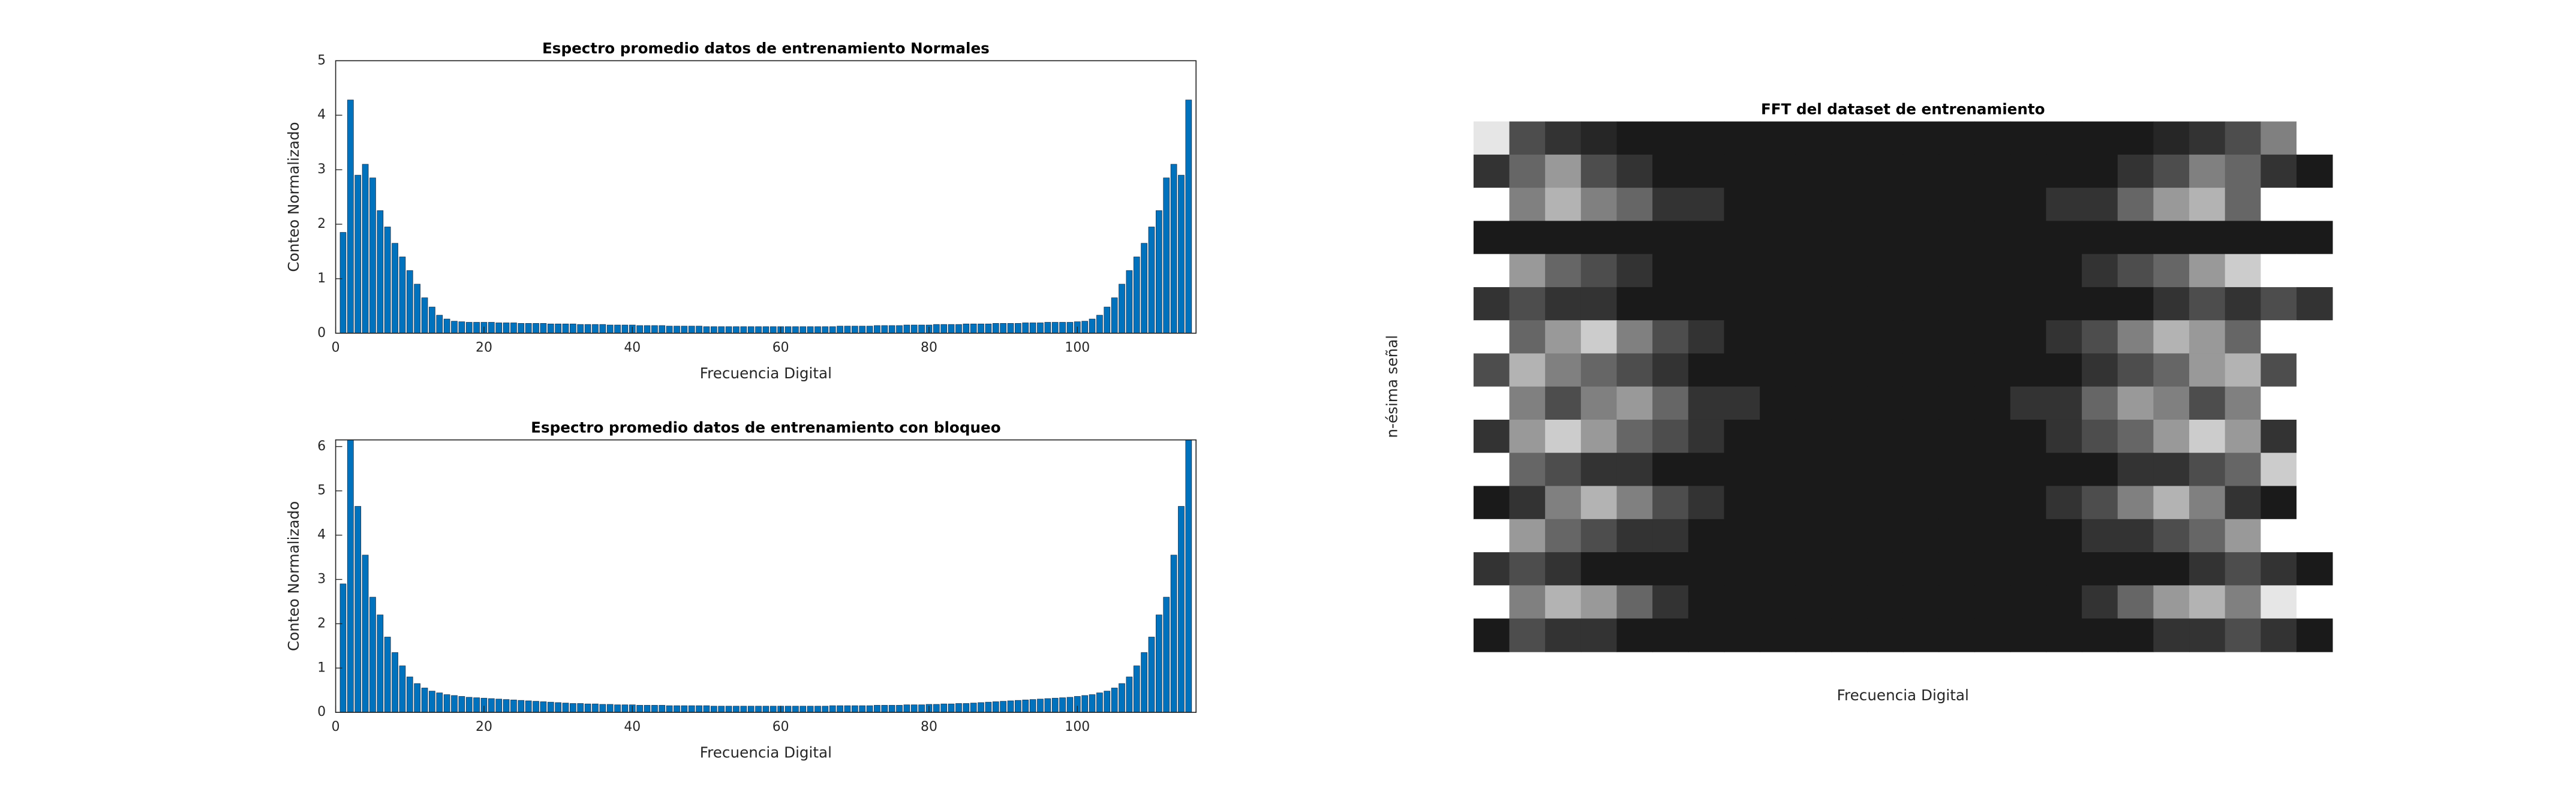 The image size is (2576, 801). What do you see at coordinates (781, 347) in the screenshot?
I see `x-tick-label: 60` at bounding box center [781, 347].